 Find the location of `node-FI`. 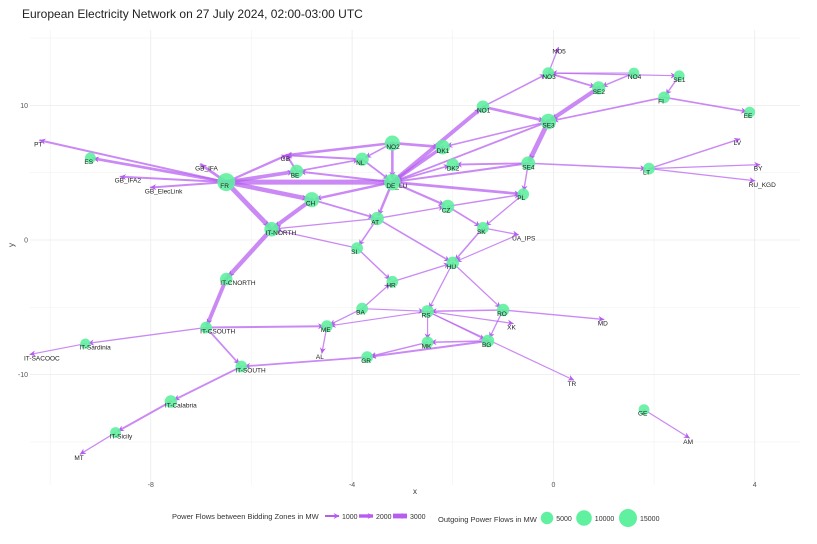

node-FI is located at coordinates (664, 97).